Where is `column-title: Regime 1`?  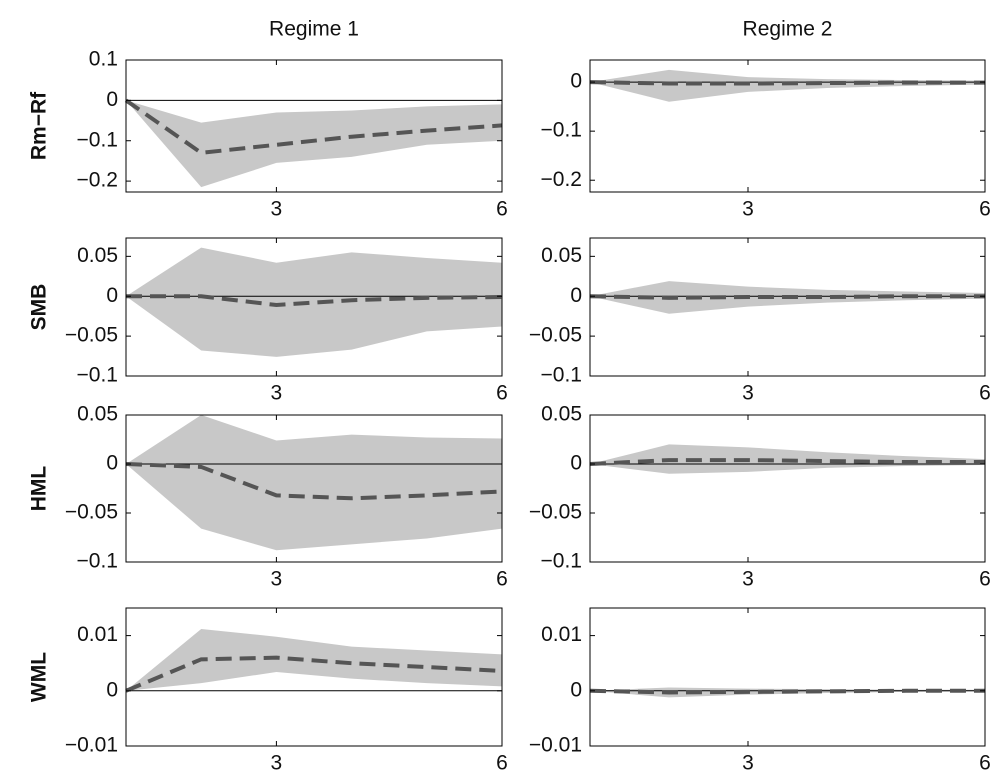
column-title: Regime 1 is located at coordinates (314, 29).